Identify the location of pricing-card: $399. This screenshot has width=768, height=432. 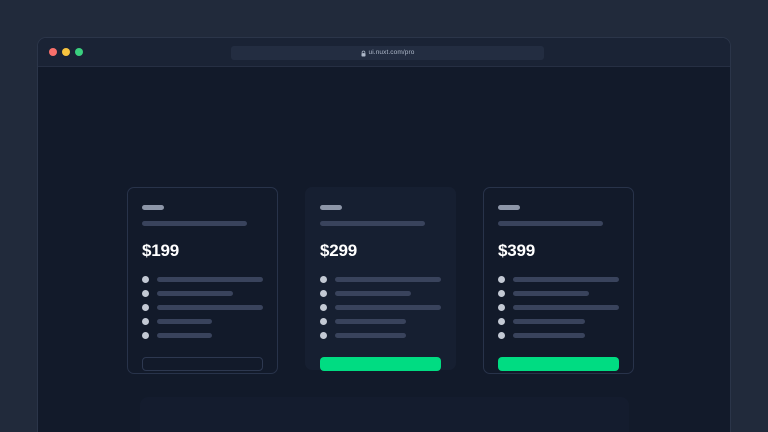
(558, 280).